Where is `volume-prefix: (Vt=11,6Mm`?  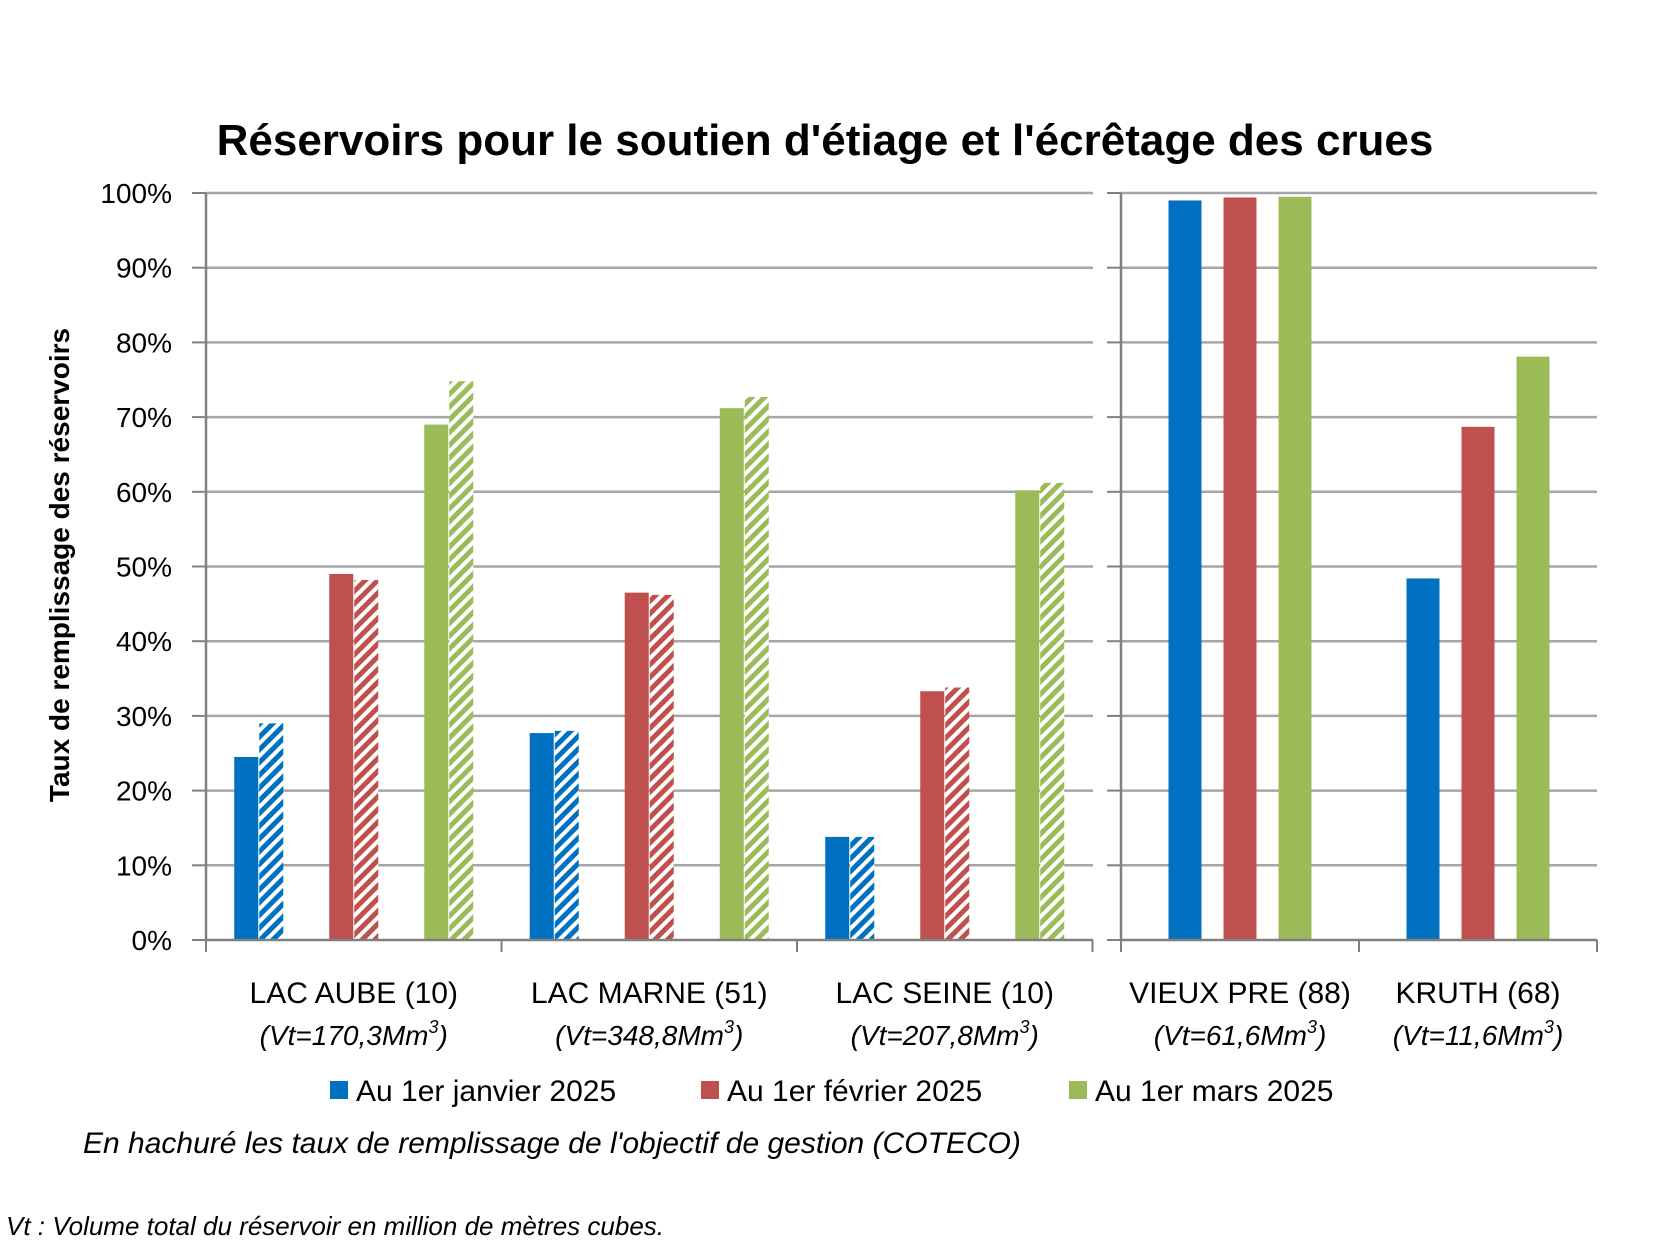
volume-prefix: (Vt=11,6Mm is located at coordinates (1468, 1035).